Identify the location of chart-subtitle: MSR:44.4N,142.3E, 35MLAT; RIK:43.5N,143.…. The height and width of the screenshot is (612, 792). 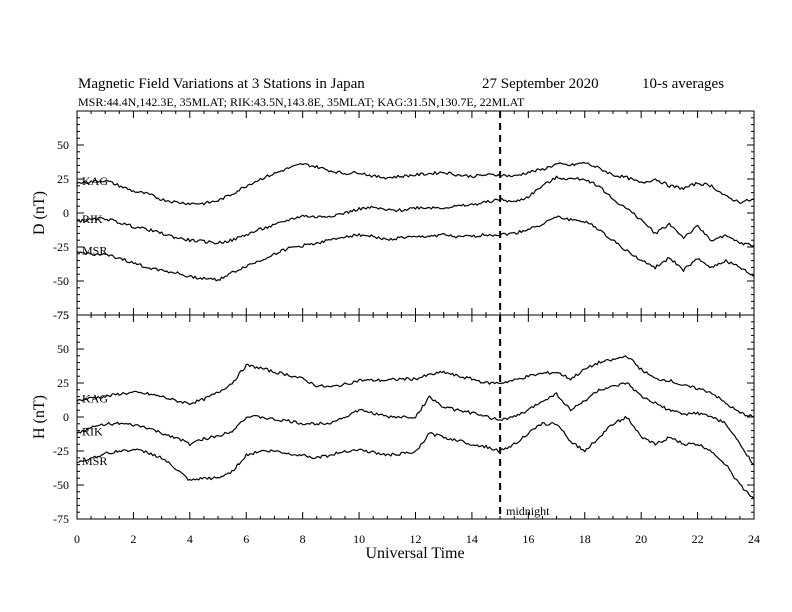
(301, 102).